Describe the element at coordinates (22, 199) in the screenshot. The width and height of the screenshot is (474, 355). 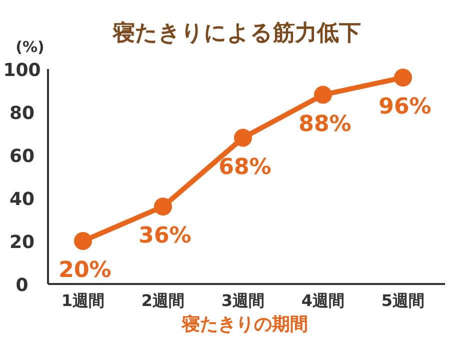
I see `y-tick-label: 40` at that location.